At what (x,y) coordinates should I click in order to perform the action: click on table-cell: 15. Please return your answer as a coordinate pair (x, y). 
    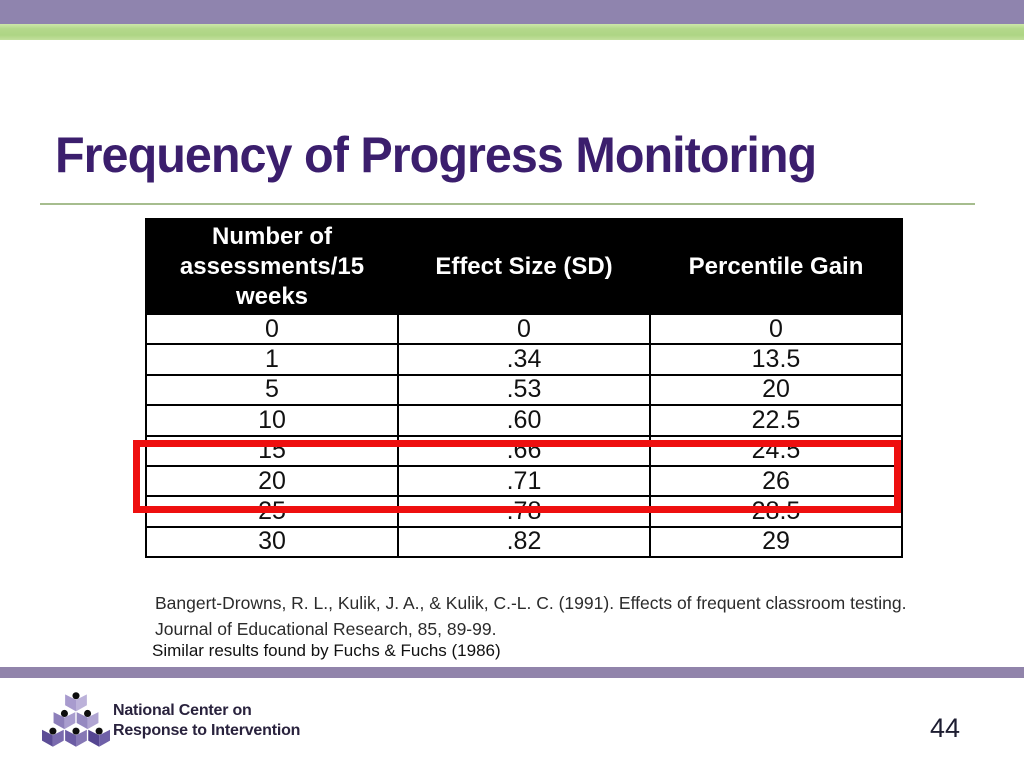
    Looking at the image, I should click on (272, 450).